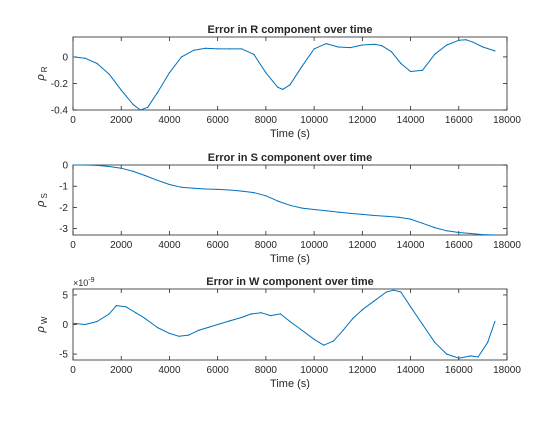  I want to click on x-tick-label: 6000, so click(218, 120).